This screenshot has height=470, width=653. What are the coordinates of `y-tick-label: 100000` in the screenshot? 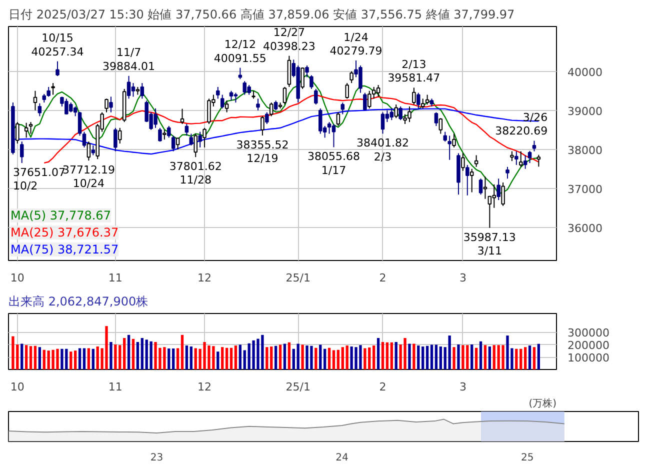 It's located at (589, 358).